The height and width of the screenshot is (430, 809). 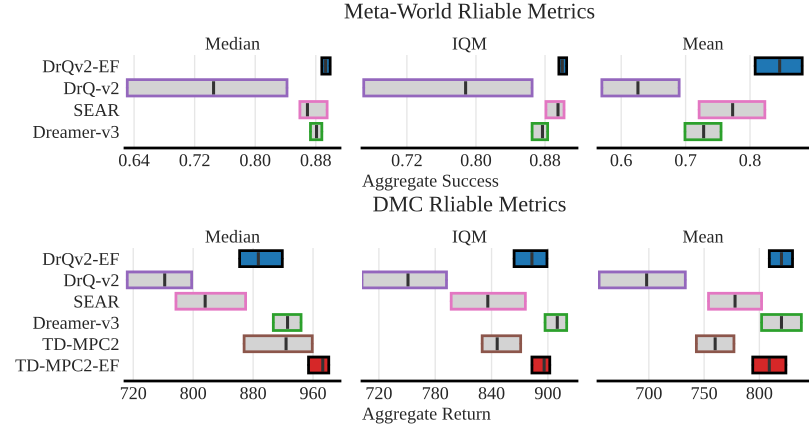 What do you see at coordinates (685, 160) in the screenshot?
I see `x-tick-label: 0.7` at bounding box center [685, 160].